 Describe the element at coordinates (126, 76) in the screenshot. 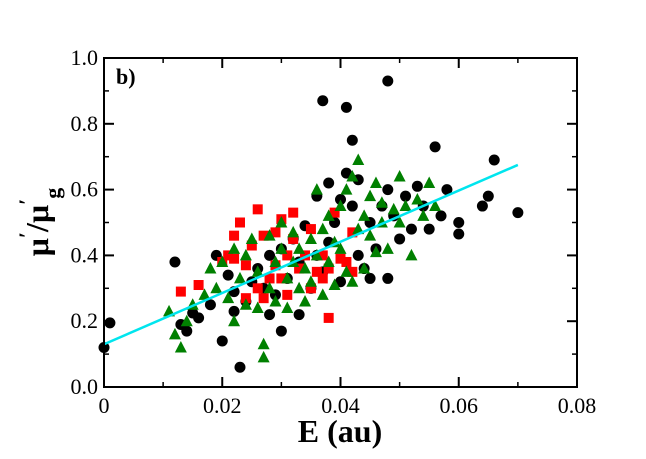

I see `panel-label: b)` at that location.